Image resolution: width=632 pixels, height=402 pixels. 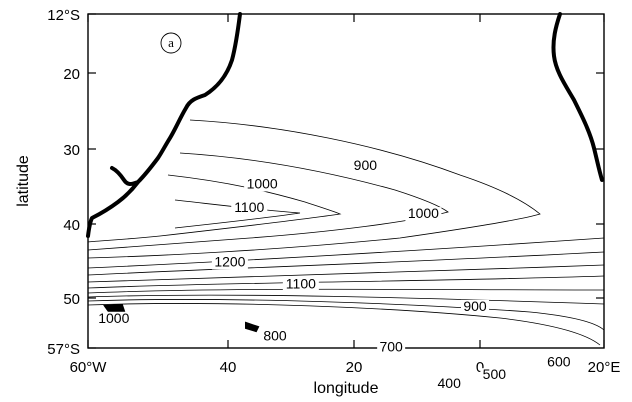 What do you see at coordinates (71, 74) in the screenshot?
I see `y-tick-label: 20` at bounding box center [71, 74].